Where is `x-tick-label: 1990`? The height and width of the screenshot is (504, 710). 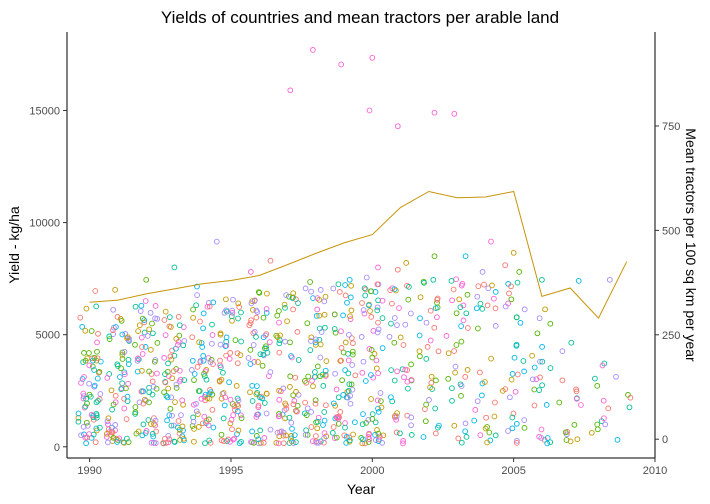 x-tick-label: 1990 is located at coordinates (89, 471).